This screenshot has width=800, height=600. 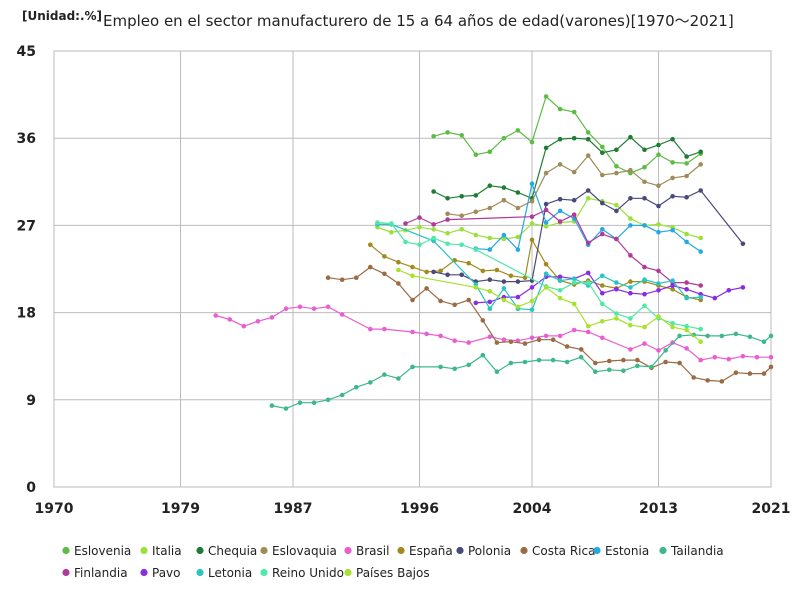 What do you see at coordinates (557, 551) in the screenshot?
I see `legend-item: Costa Rica` at bounding box center [557, 551].